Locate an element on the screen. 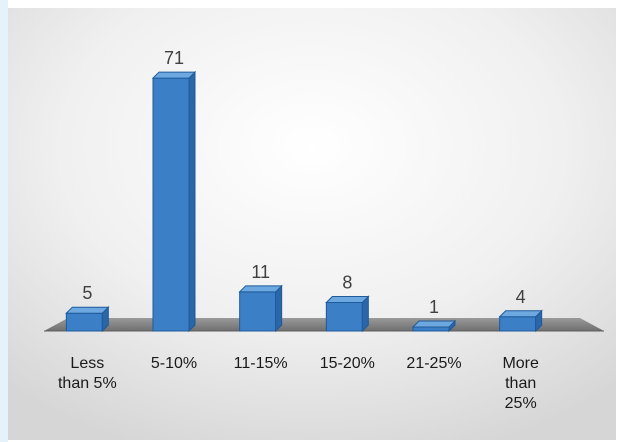 The height and width of the screenshot is (442, 618). category-label-line: than is located at coordinates (520, 383).